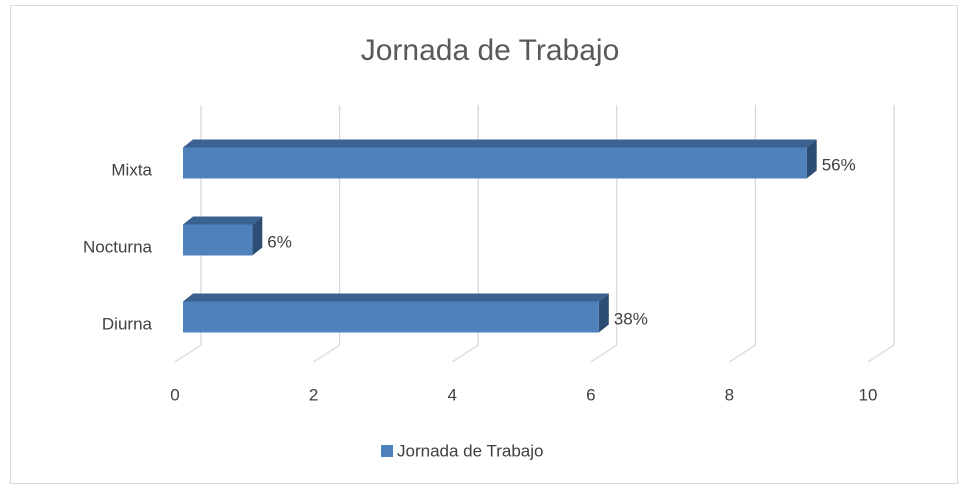 The width and height of the screenshot is (959, 489). I want to click on data-label: 56%, so click(839, 164).